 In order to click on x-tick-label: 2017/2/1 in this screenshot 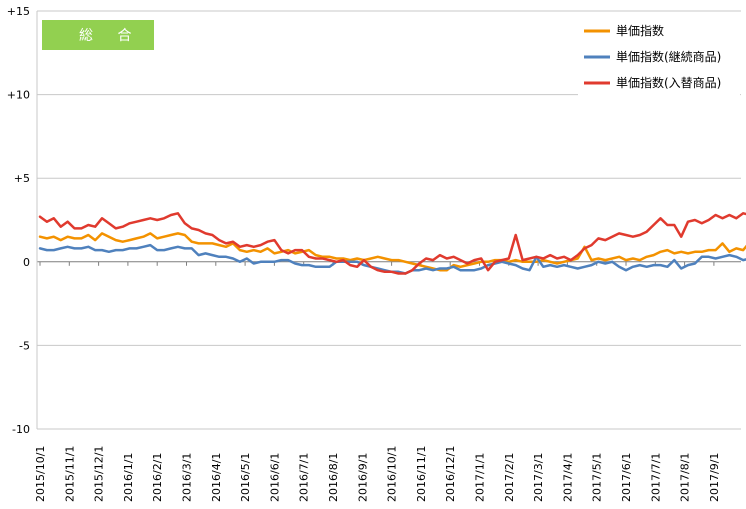, I will do `click(509, 477)`.